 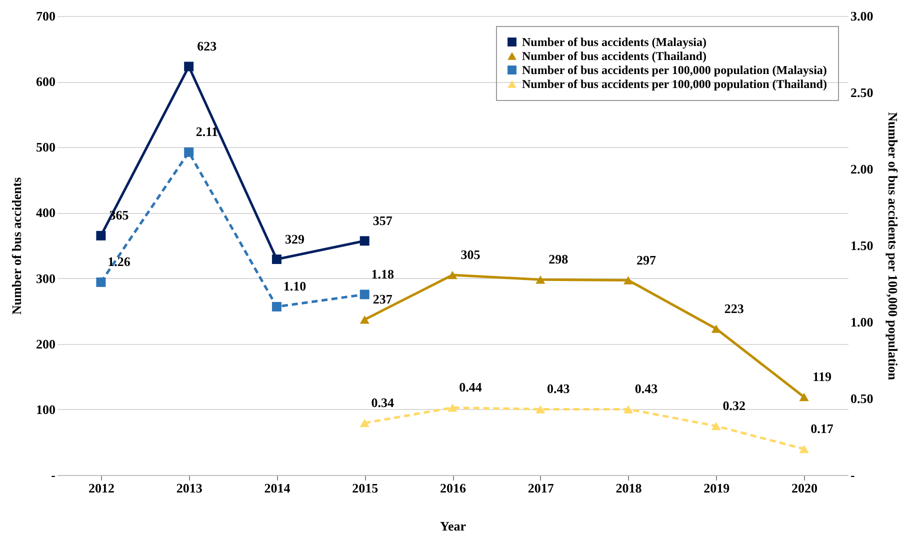 I want to click on data-label: 0.17, so click(x=822, y=428).